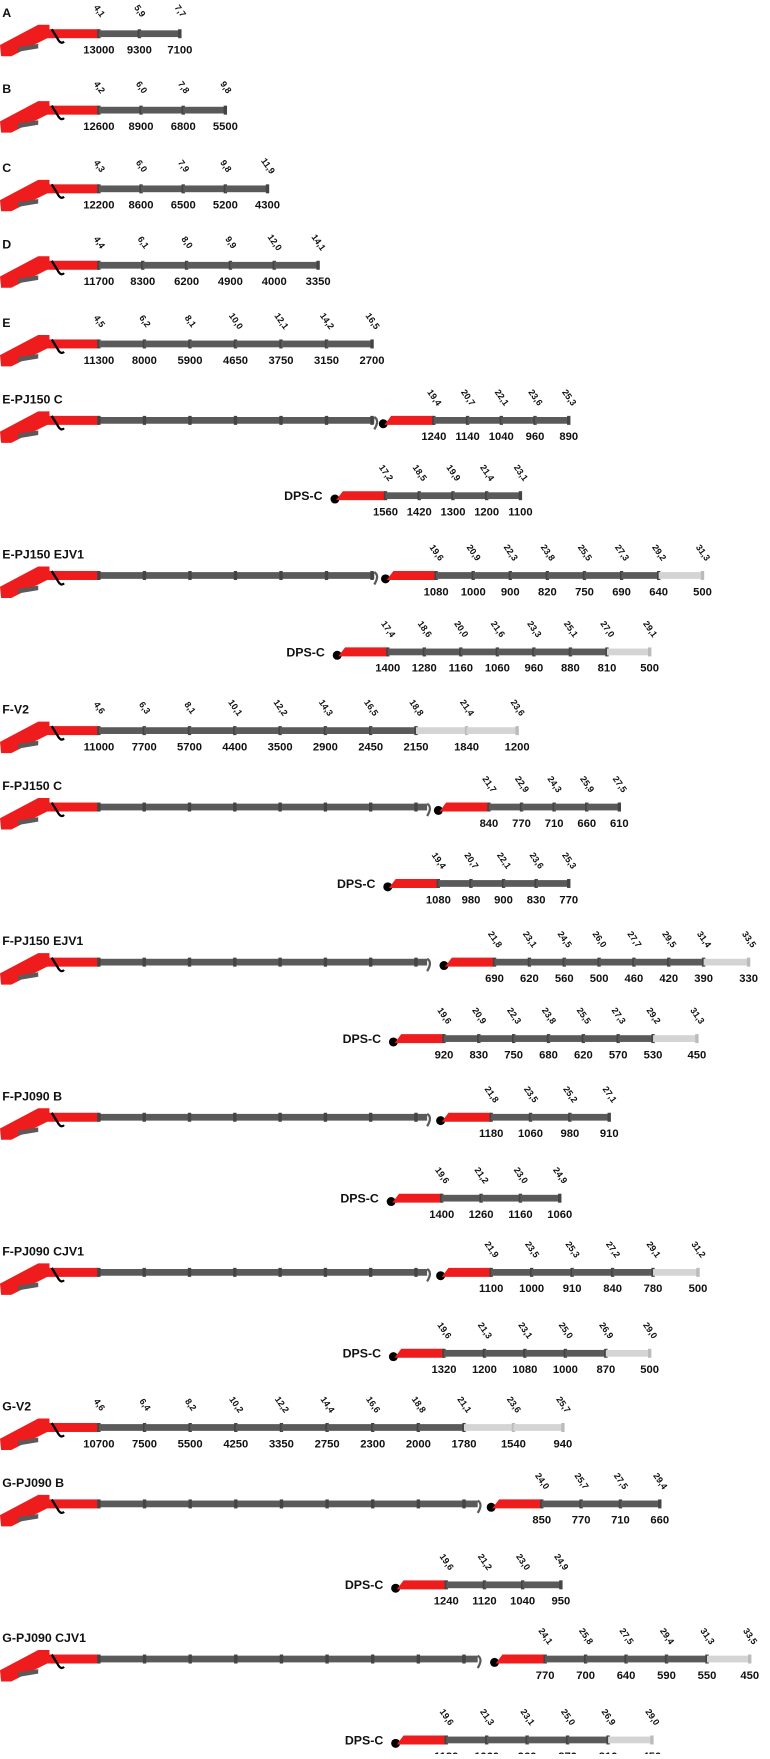 The height and width of the screenshot is (1759, 770). Describe the element at coordinates (534, 629) in the screenshot. I see `reach-label: 23,3` at that location.